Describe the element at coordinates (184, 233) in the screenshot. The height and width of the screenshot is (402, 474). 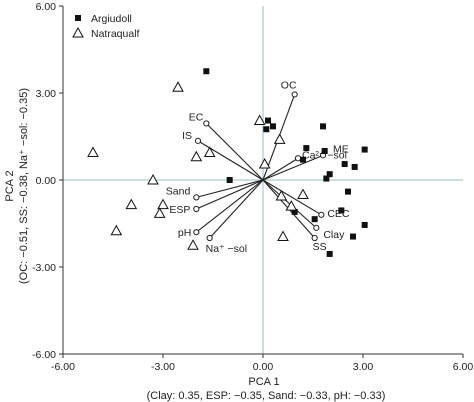
I see `loading-vector-label: pH` at that location.